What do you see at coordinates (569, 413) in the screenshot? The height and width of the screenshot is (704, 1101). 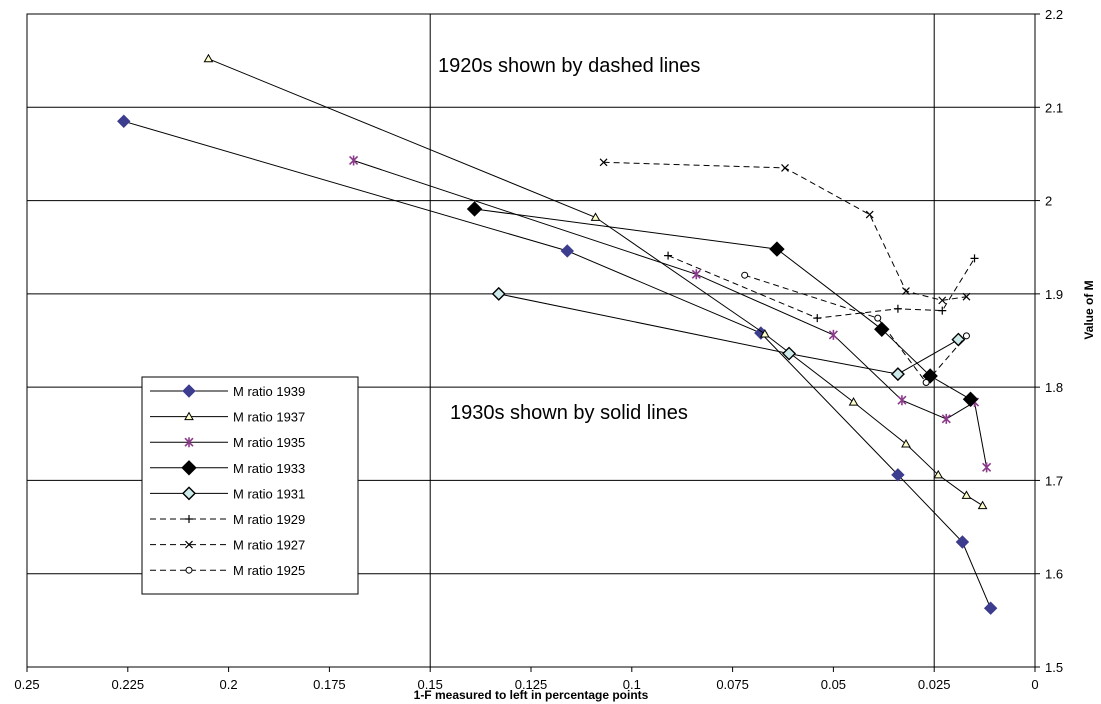 I see `annotation-1930s: 1930s shown by solid lines` at bounding box center [569, 413].